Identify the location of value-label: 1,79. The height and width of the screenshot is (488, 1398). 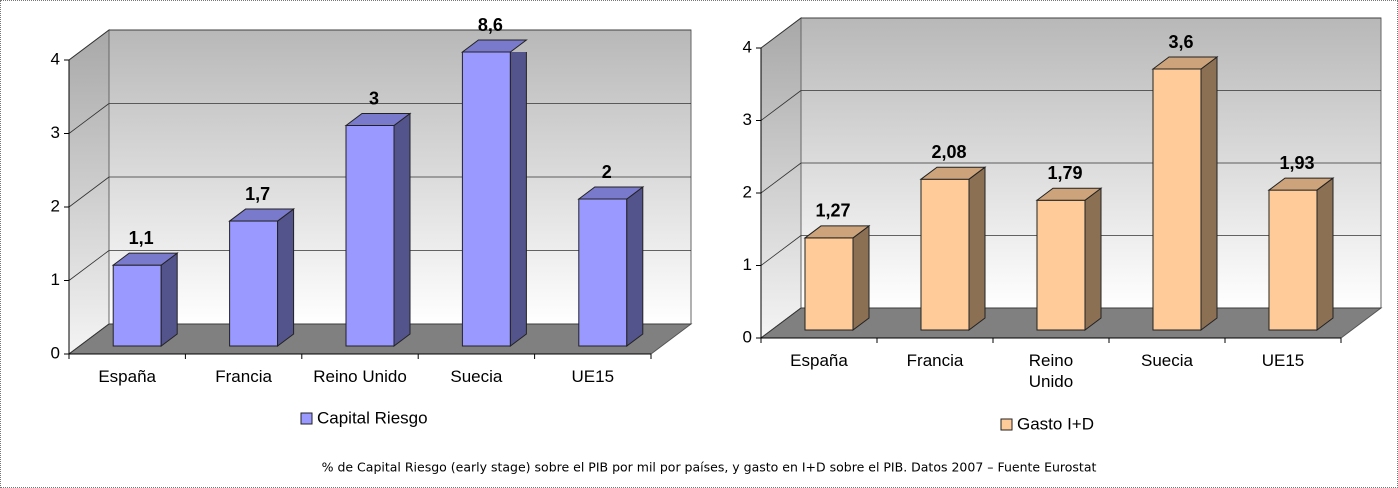
(1064, 173).